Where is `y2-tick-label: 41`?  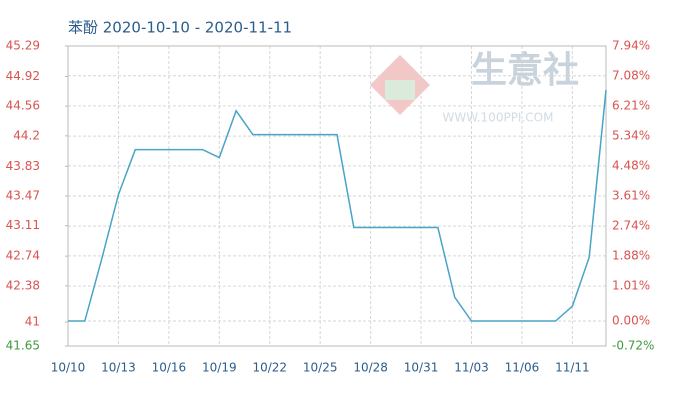 y2-tick-label: 41 is located at coordinates (32, 322).